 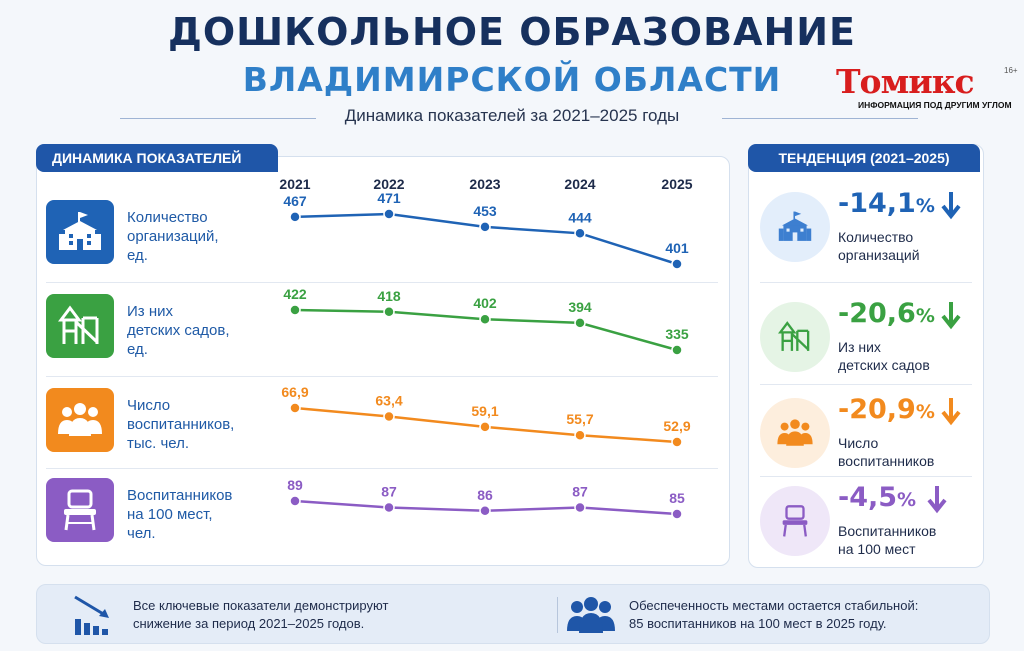 What do you see at coordinates (295, 201) in the screenshot?
I see `data-label: 467` at bounding box center [295, 201].